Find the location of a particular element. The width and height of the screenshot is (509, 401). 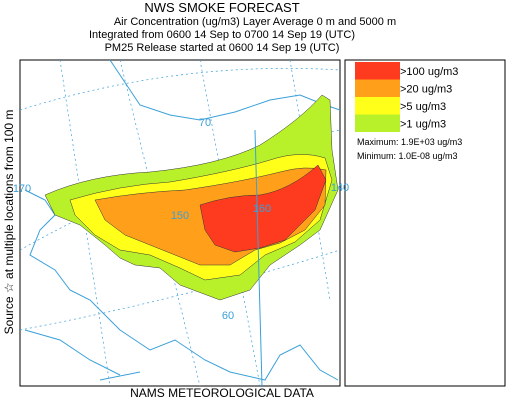

plume-peak is located at coordinates (263, 208).